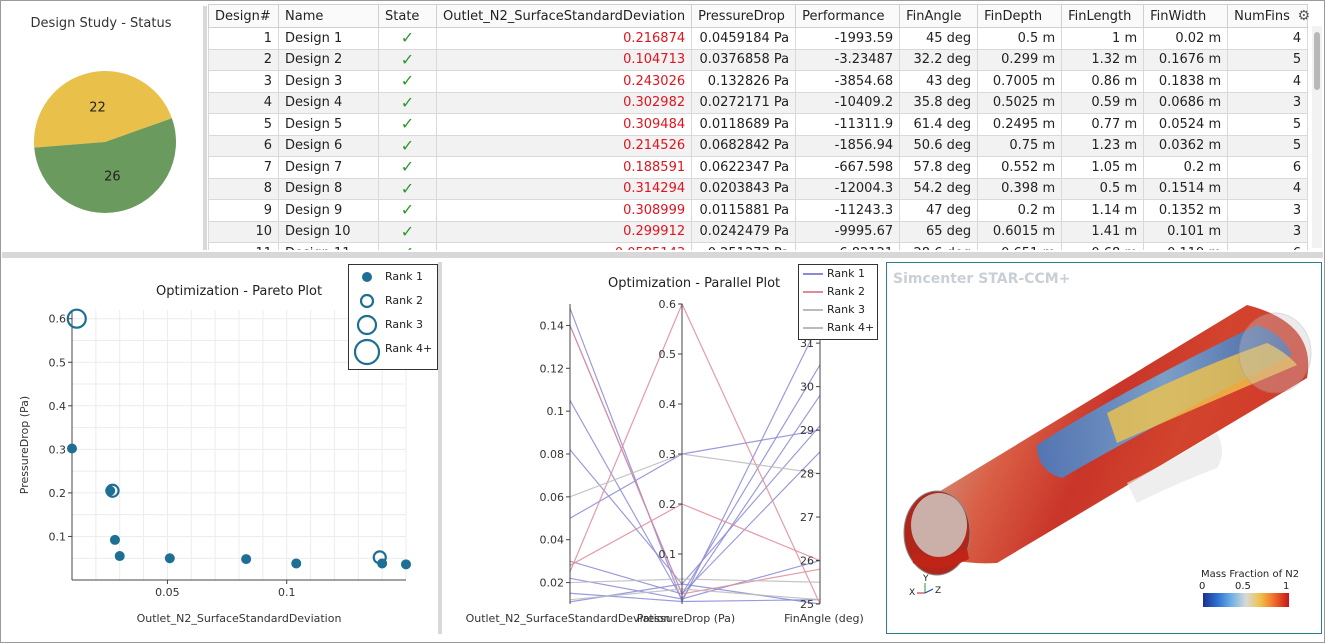  What do you see at coordinates (939, 188) in the screenshot?
I see `table-cell: 54.2 deg` at bounding box center [939, 188].